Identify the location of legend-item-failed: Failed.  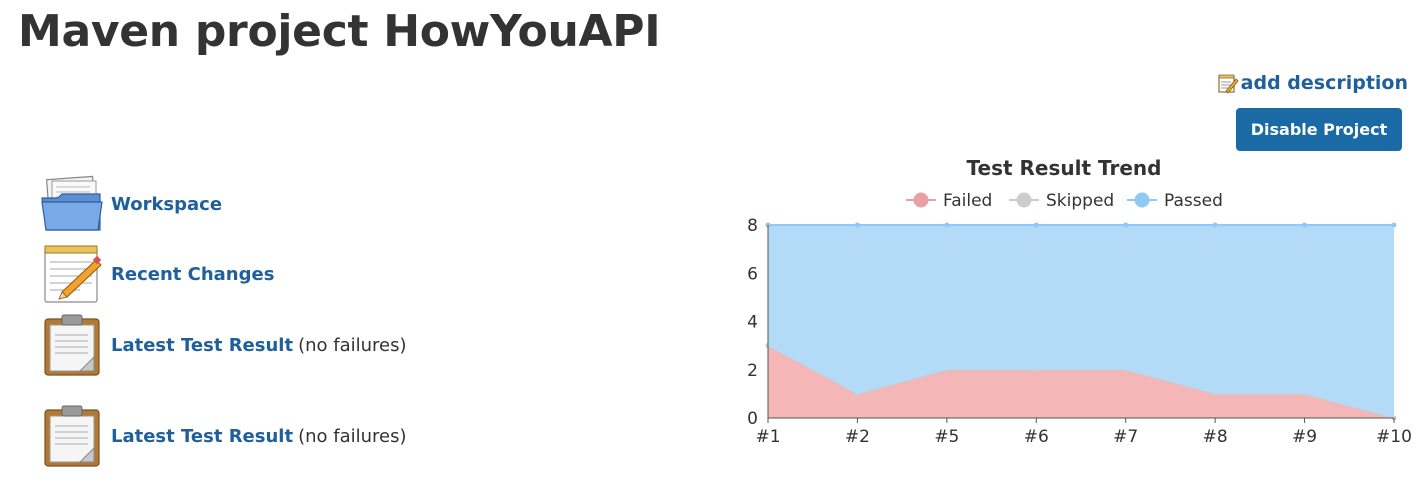
(949, 201).